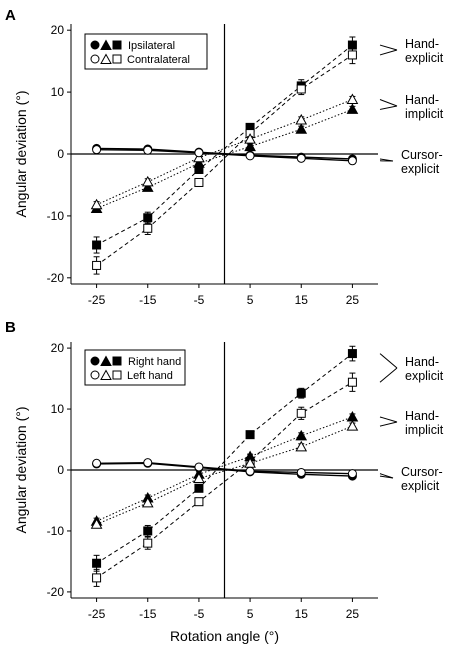 The image size is (474, 654). Describe the element at coordinates (353, 300) in the screenshot. I see `x-tick-label: 25` at that location.